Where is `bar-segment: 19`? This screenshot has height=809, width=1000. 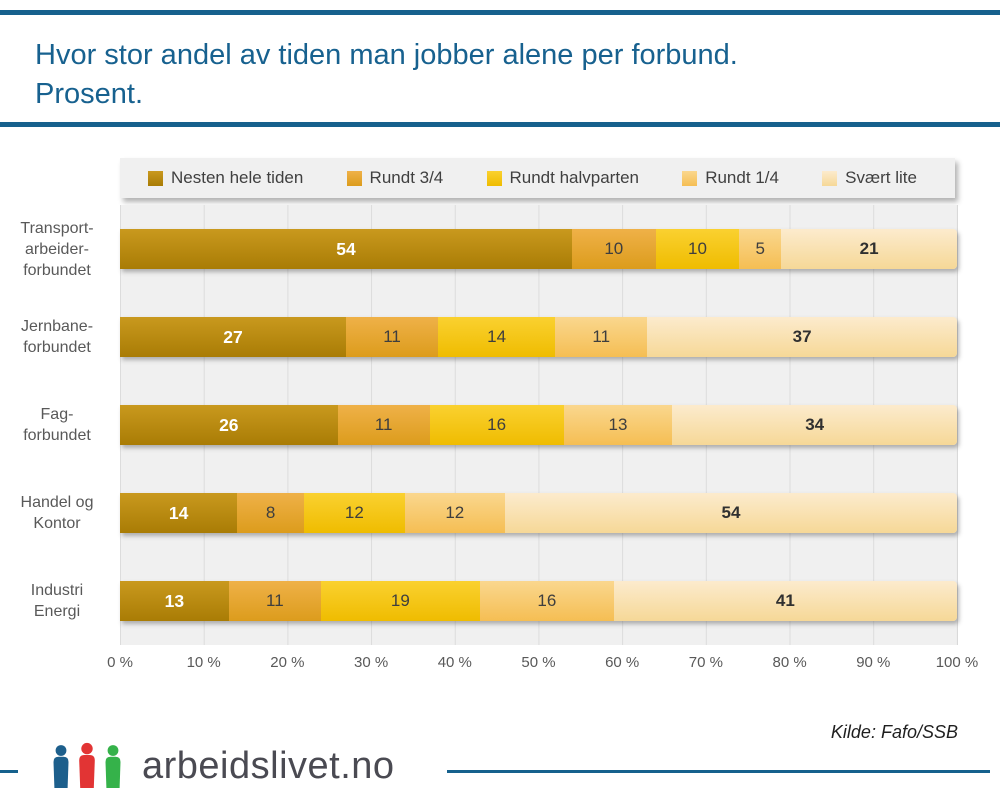
bar-segment: 19 is located at coordinates (400, 601).